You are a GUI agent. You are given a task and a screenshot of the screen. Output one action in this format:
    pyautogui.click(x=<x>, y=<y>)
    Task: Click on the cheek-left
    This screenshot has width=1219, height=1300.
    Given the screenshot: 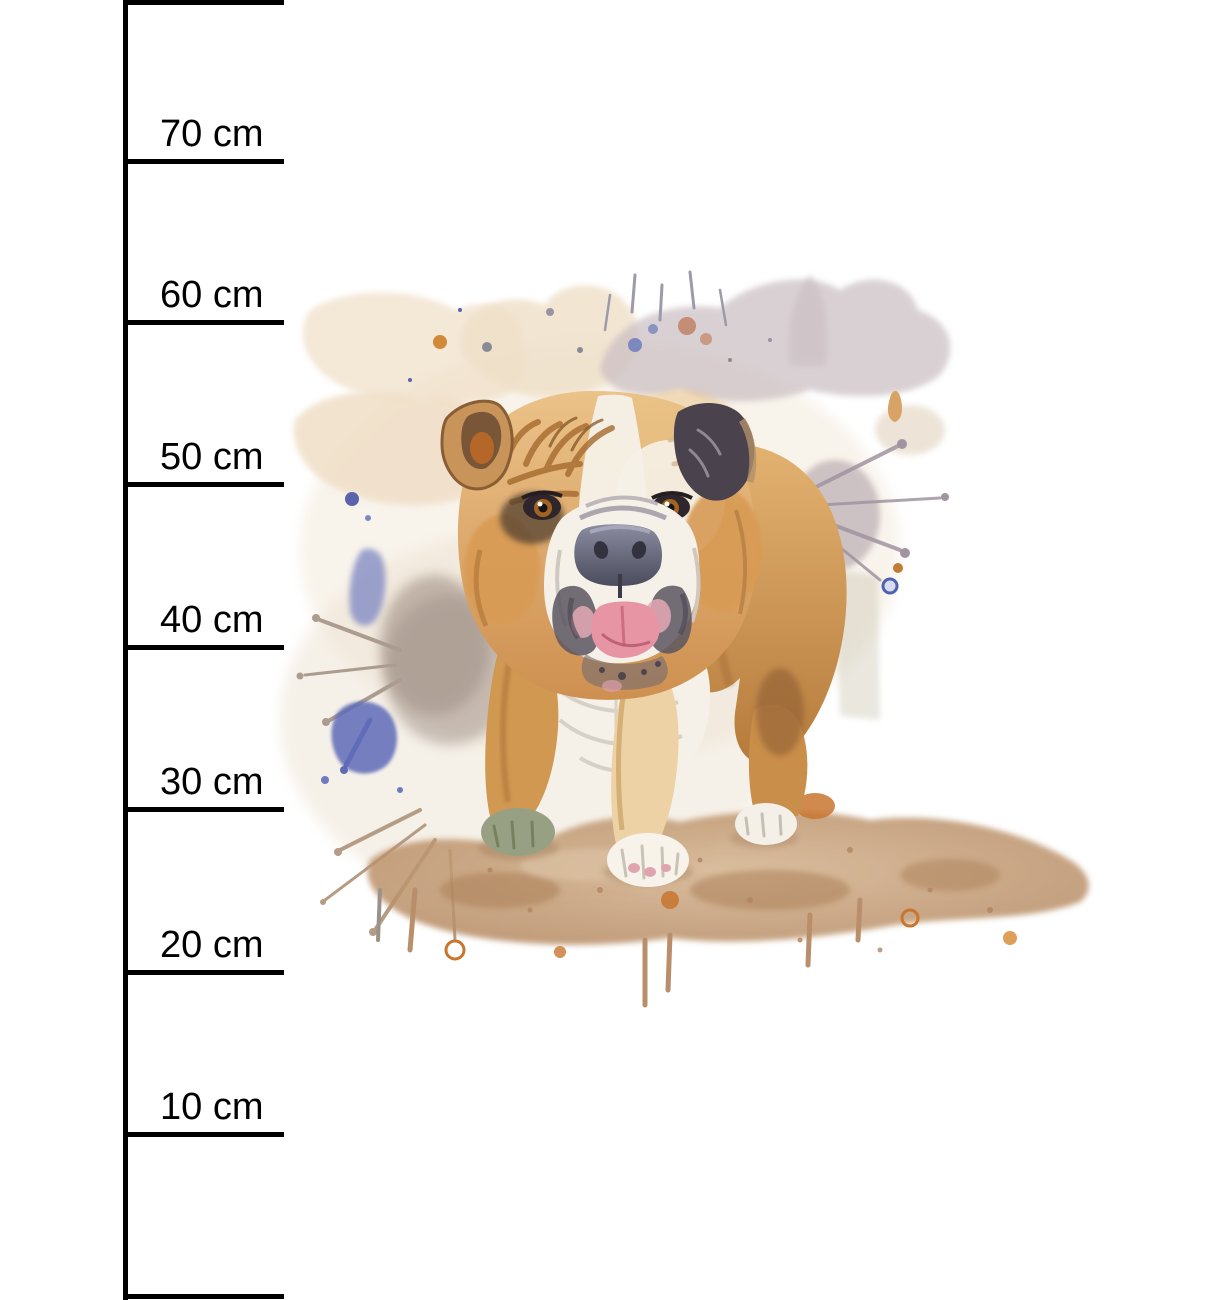 What is the action you would take?
    pyautogui.click(x=502, y=570)
    